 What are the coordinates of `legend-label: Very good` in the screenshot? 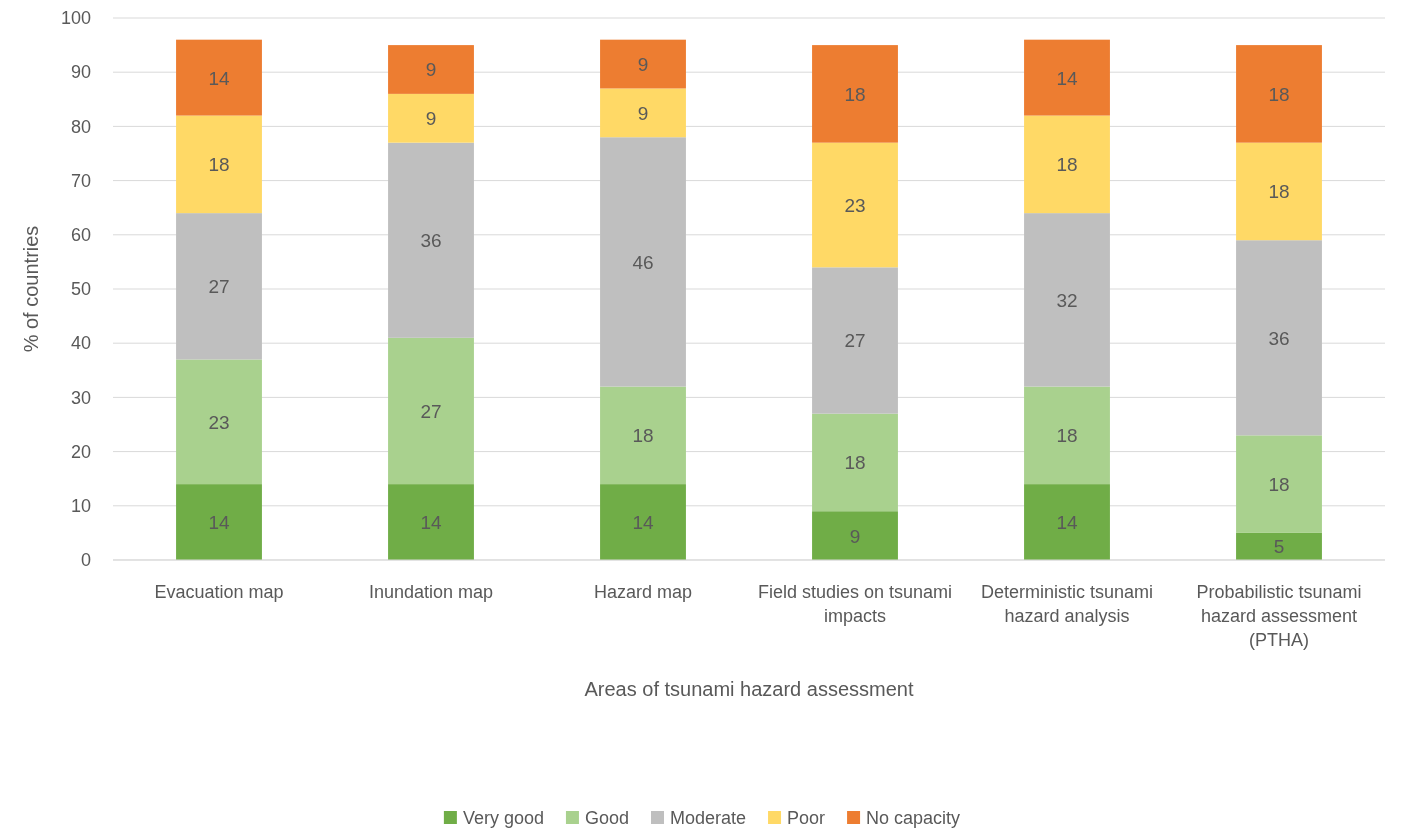 It's located at (503, 818).